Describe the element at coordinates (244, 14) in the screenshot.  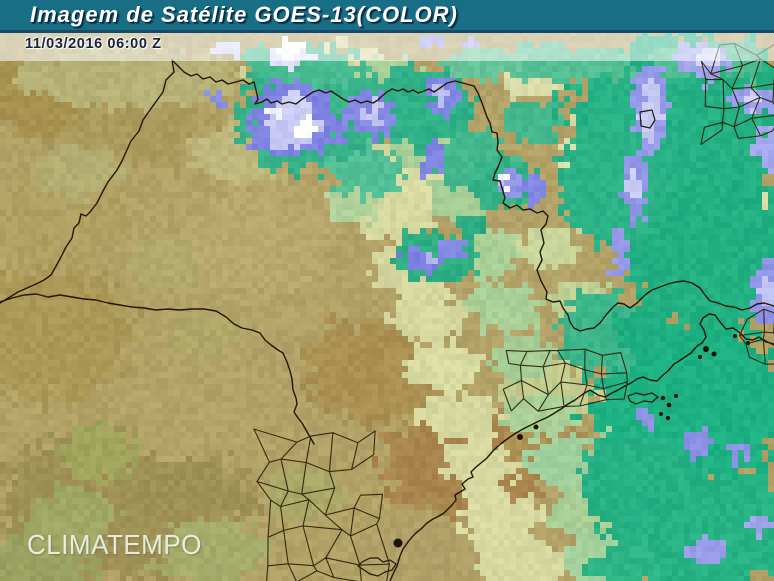
I see `page-title: Imagem de Satélite GOES-13(COLOR)` at that location.